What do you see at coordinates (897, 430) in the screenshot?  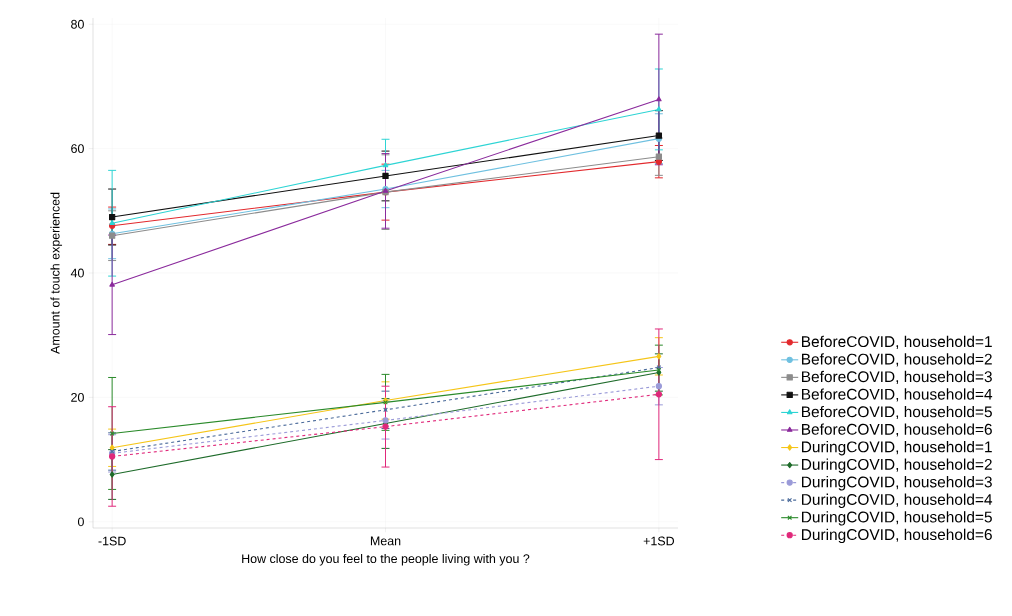 I see `legend-label: BeforeCOVID, household=6` at bounding box center [897, 430].